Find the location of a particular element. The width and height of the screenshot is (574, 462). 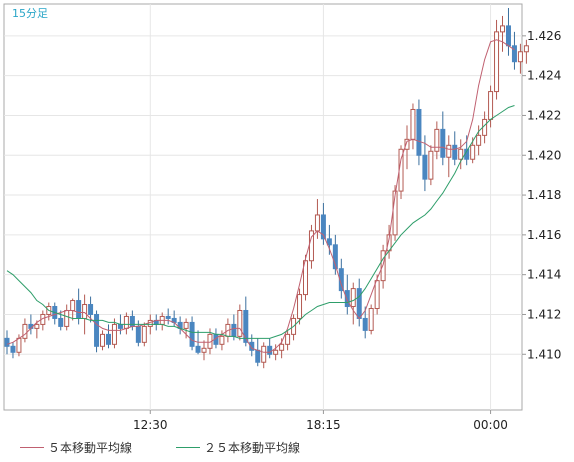

x-tick-label: 00:00 is located at coordinates (490, 425).